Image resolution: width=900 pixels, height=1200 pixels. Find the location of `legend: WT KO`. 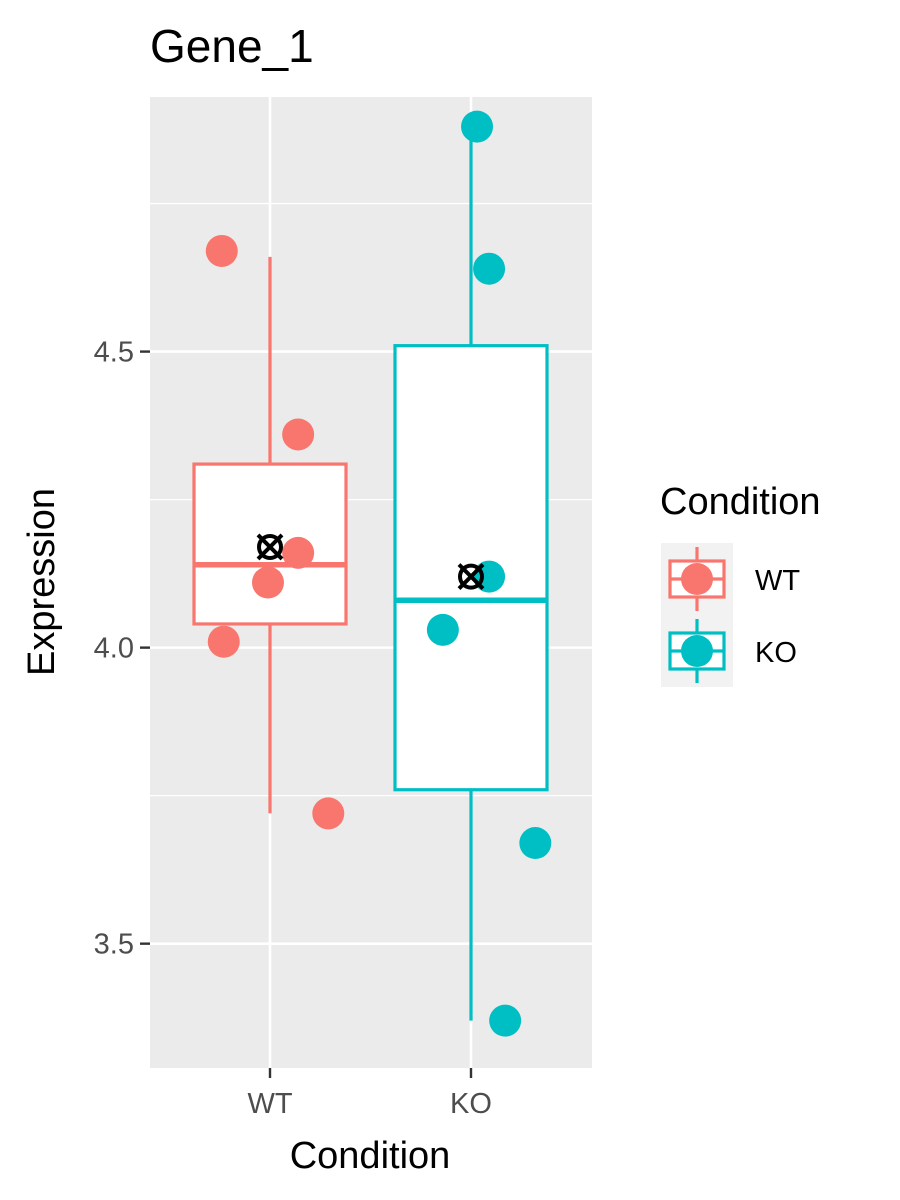

legend: WT KO is located at coordinates (730, 615).